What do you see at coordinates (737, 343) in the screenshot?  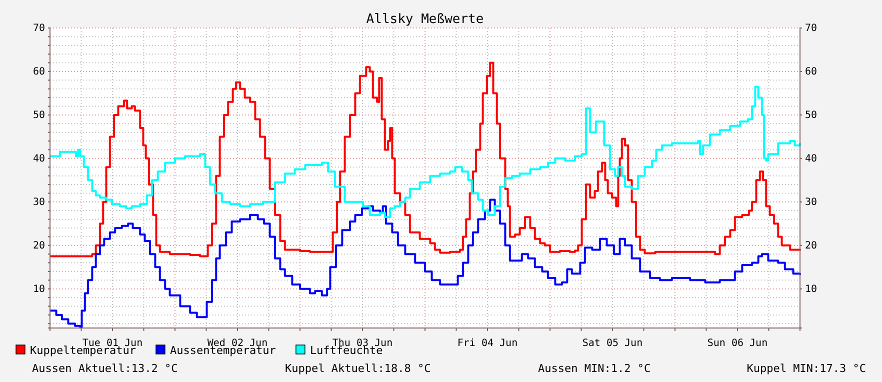 I see `x-tick-label: Sun 06 Jun` at bounding box center [737, 343].